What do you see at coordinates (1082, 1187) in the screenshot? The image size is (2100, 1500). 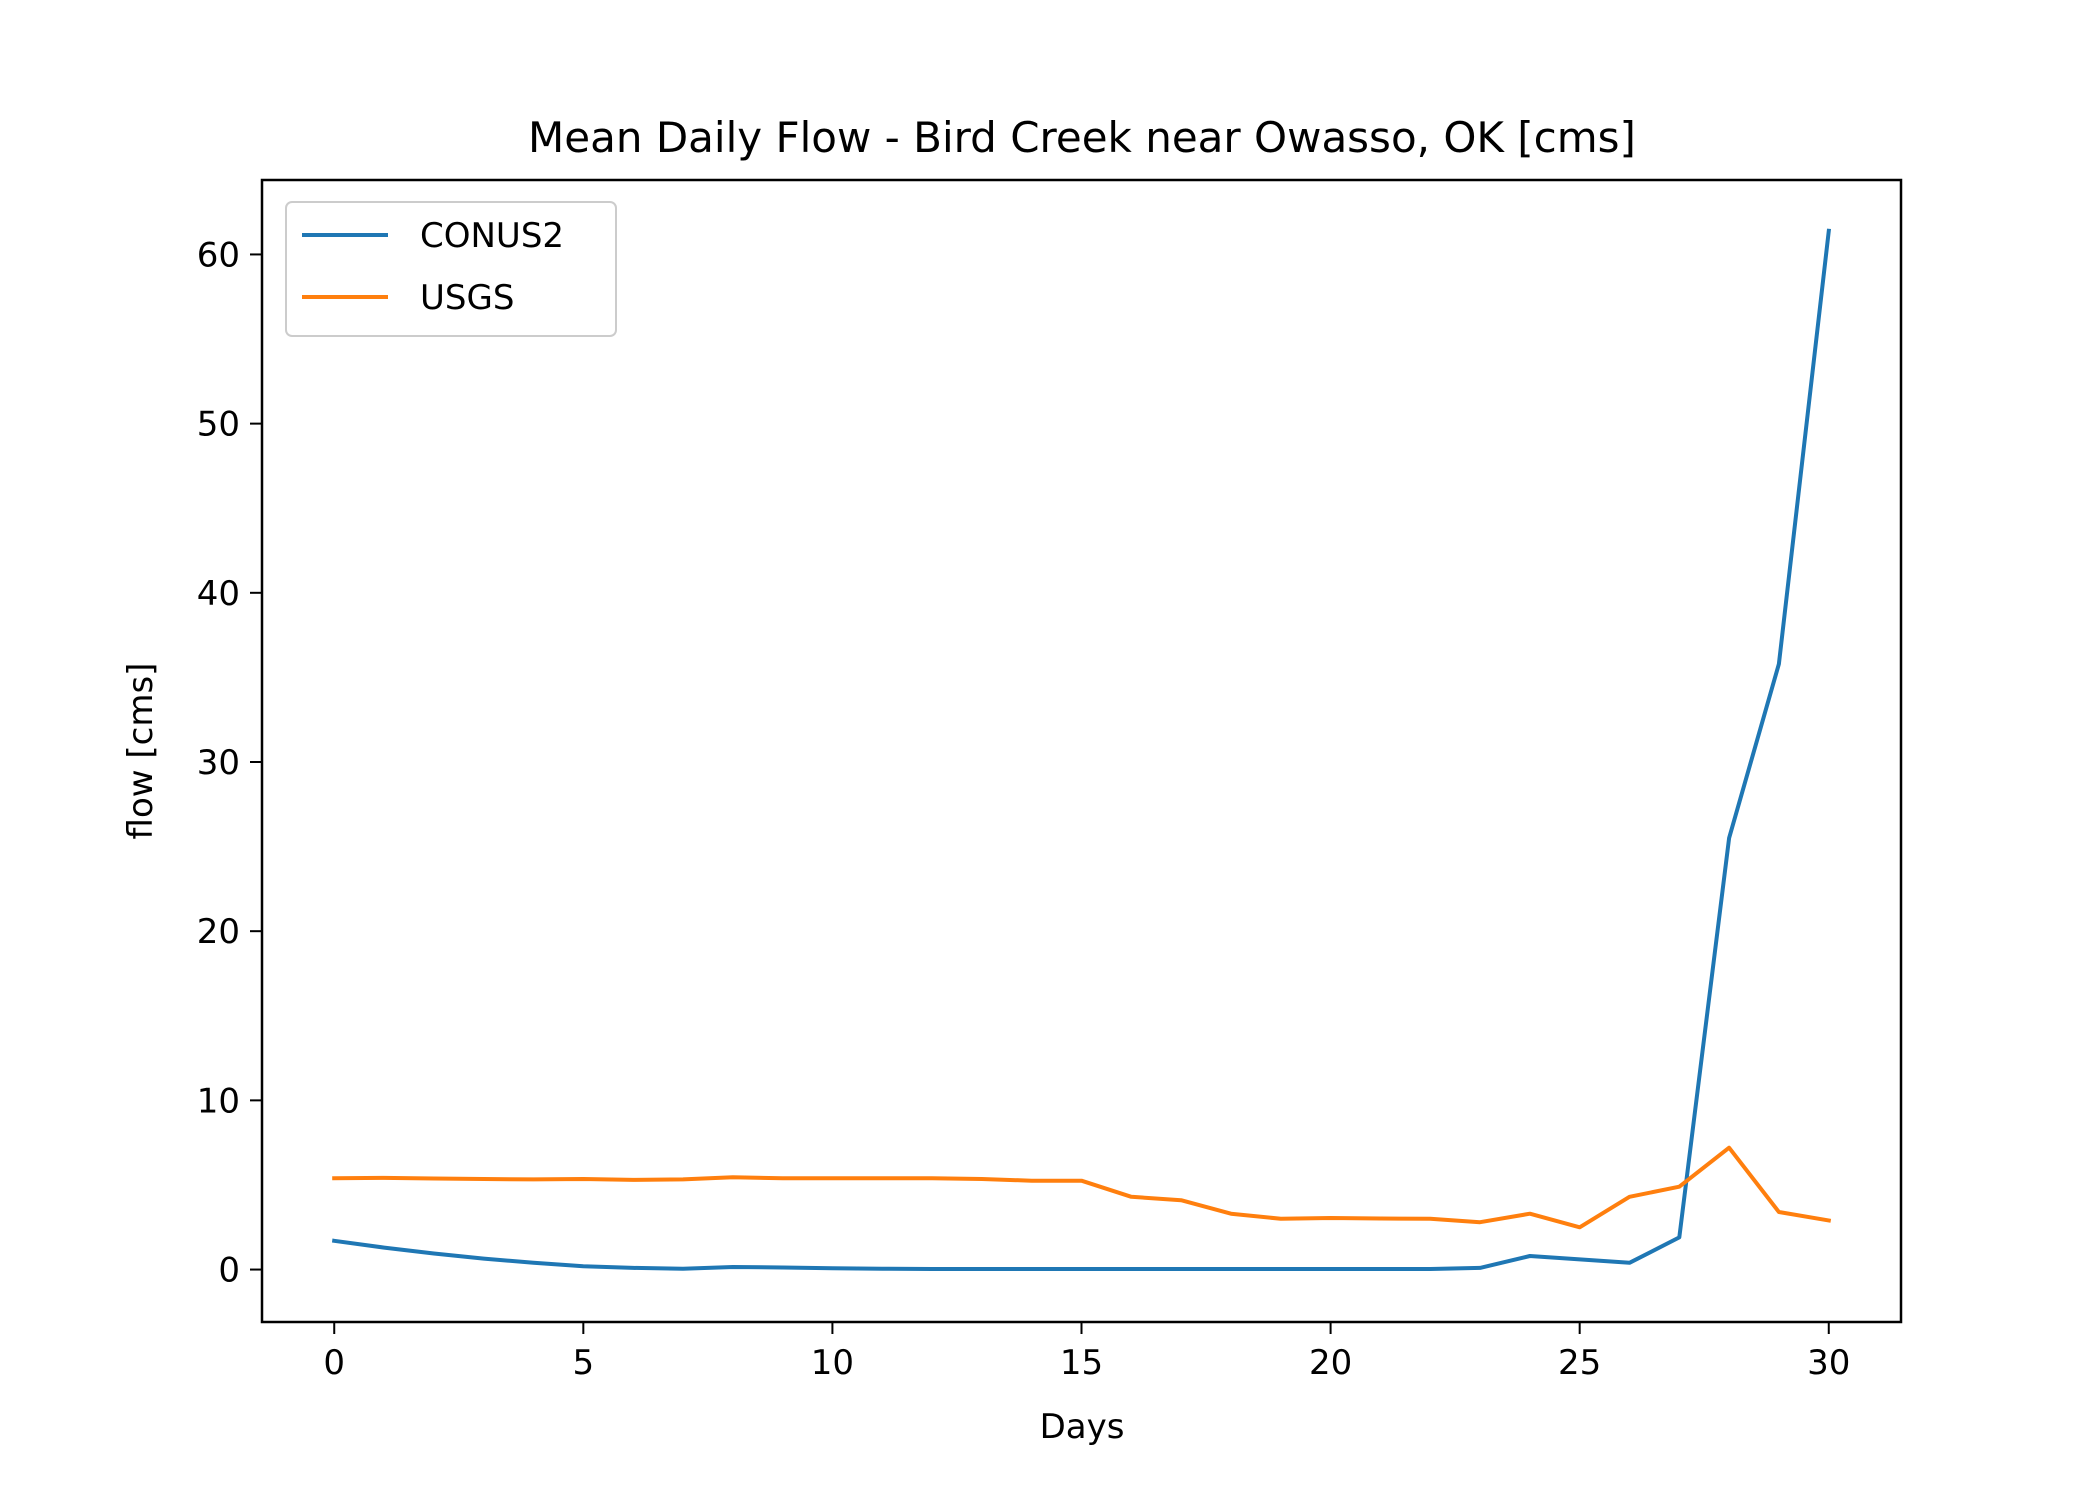 I see `series-line-usgs` at bounding box center [1082, 1187].